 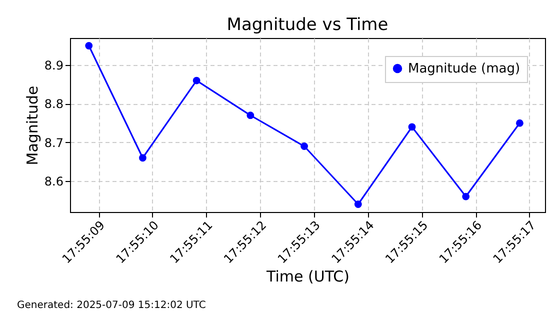 What do you see at coordinates (308, 276) in the screenshot?
I see `x-axis-title: Time (UTC)` at bounding box center [308, 276].